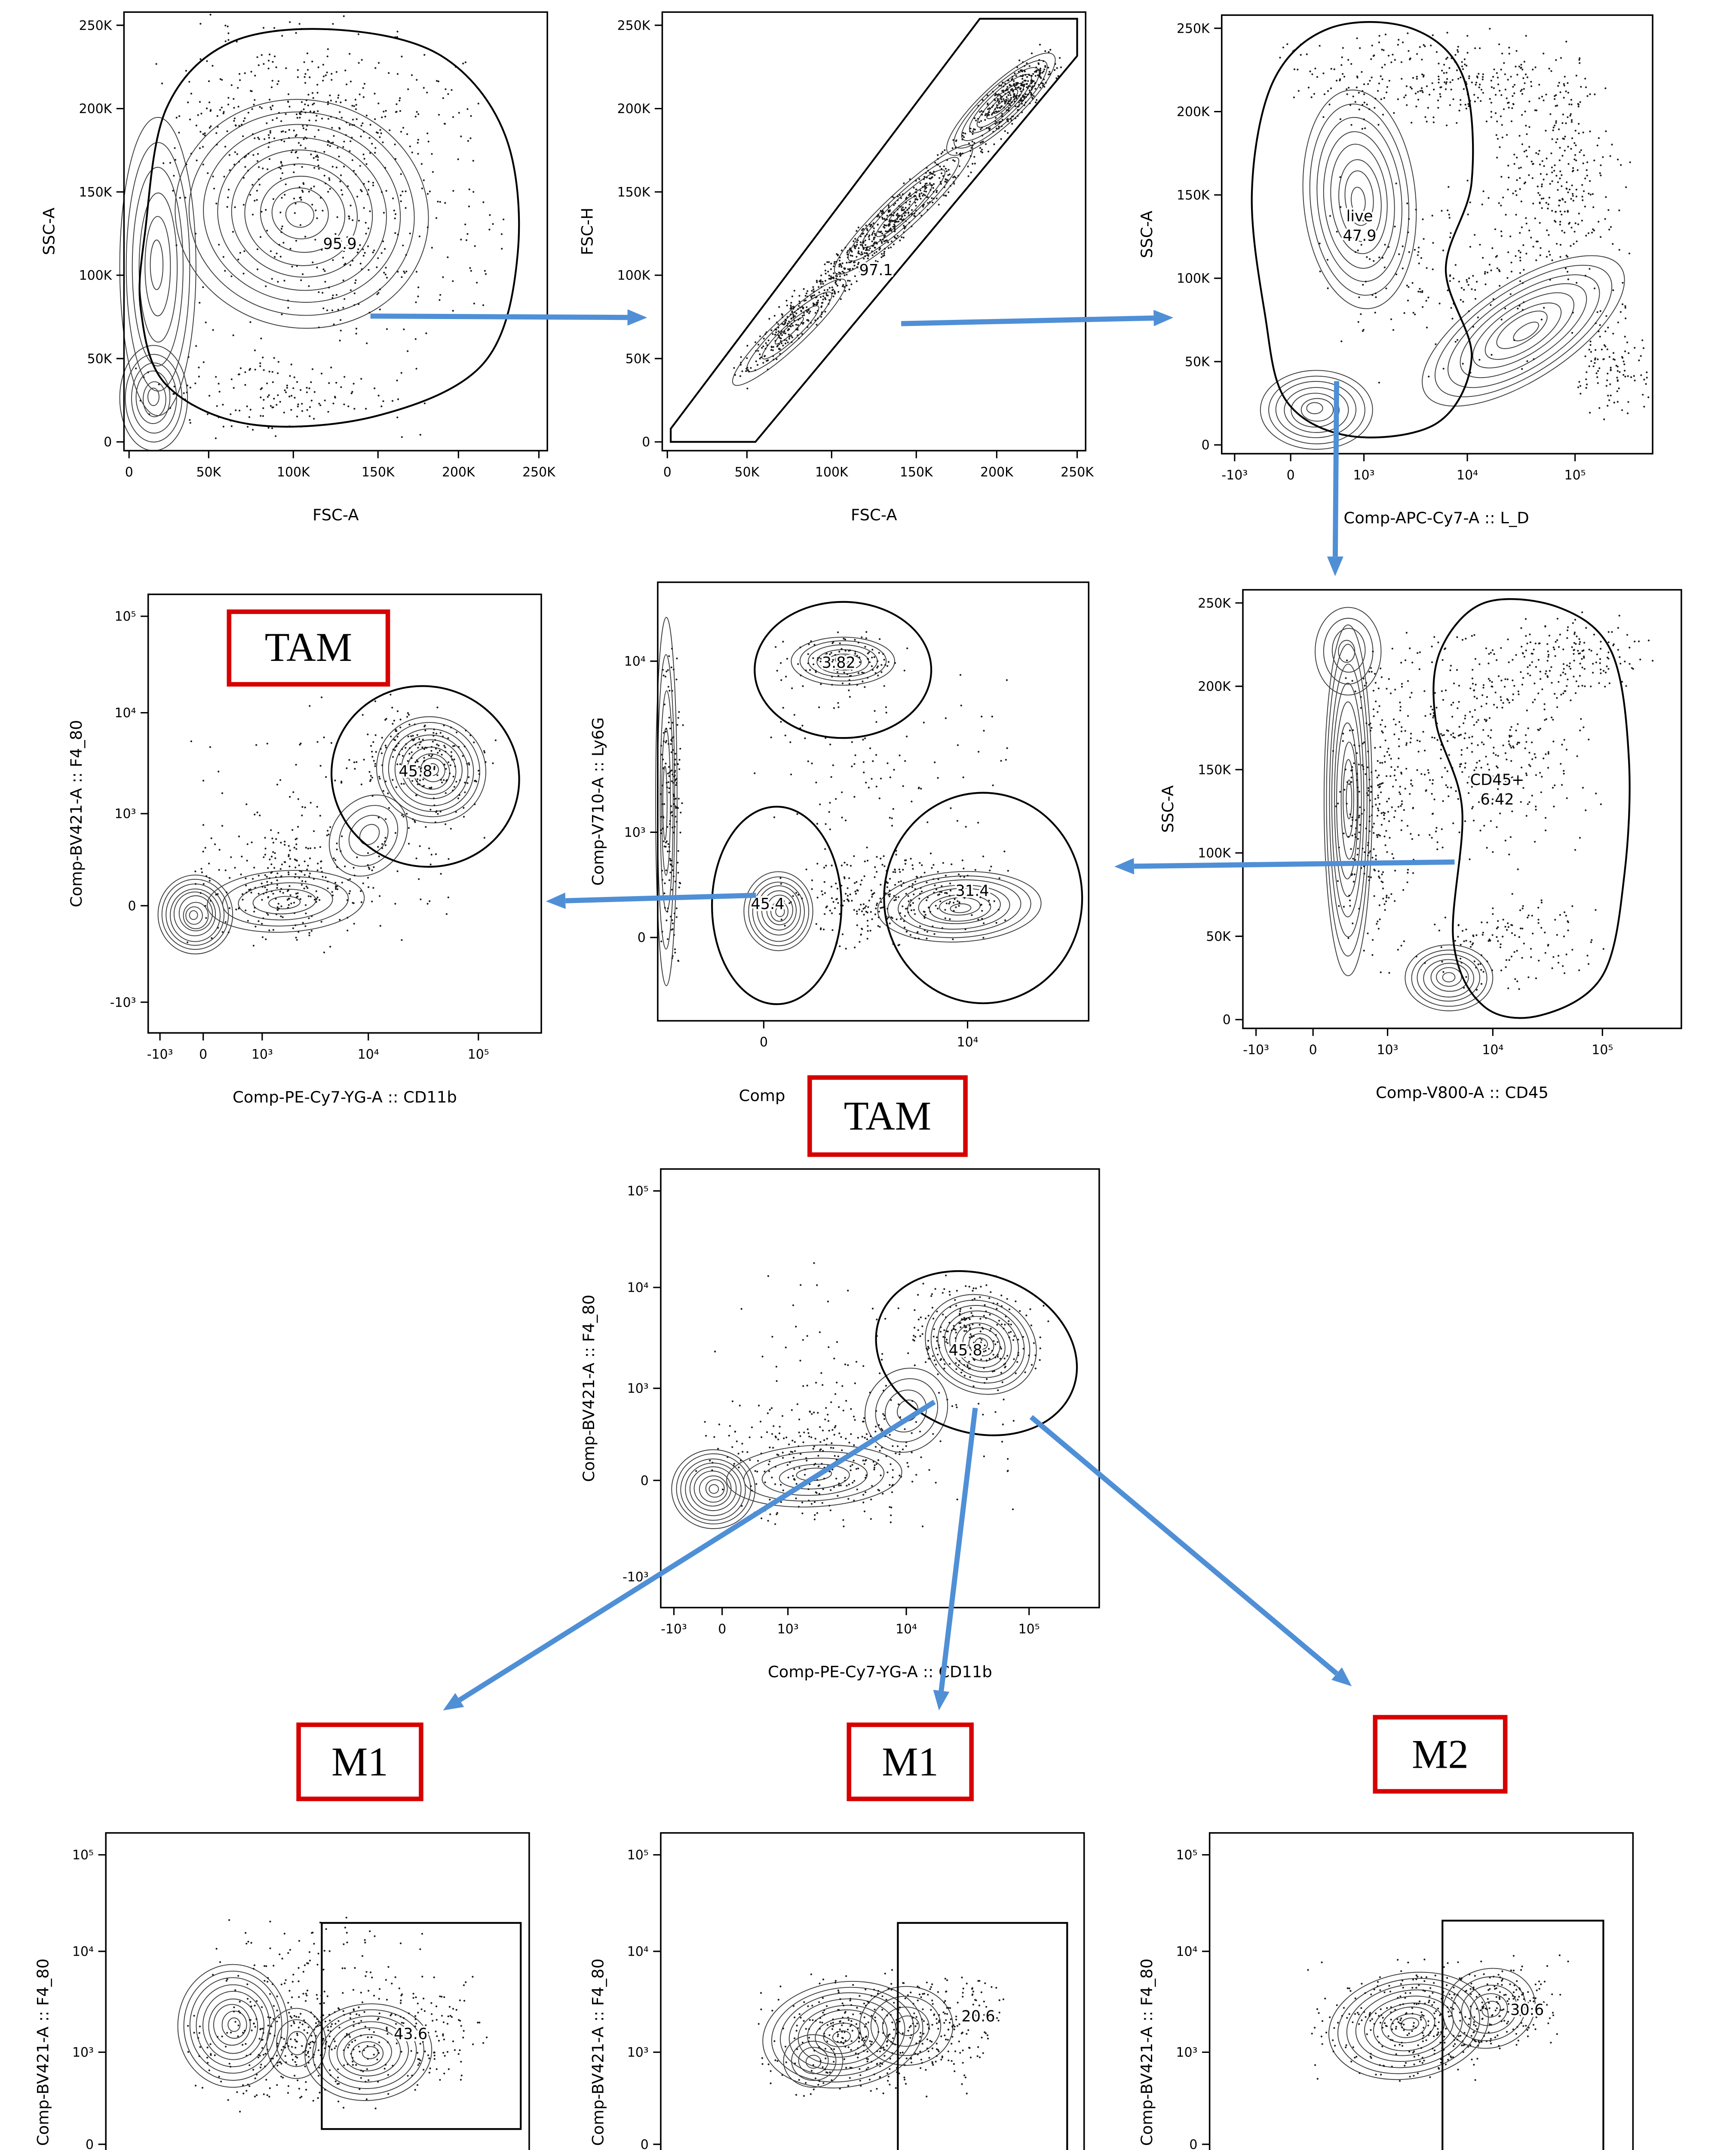 The image size is (1736, 2150). I want to click on gate-percentage: 43.6, so click(410, 2034).